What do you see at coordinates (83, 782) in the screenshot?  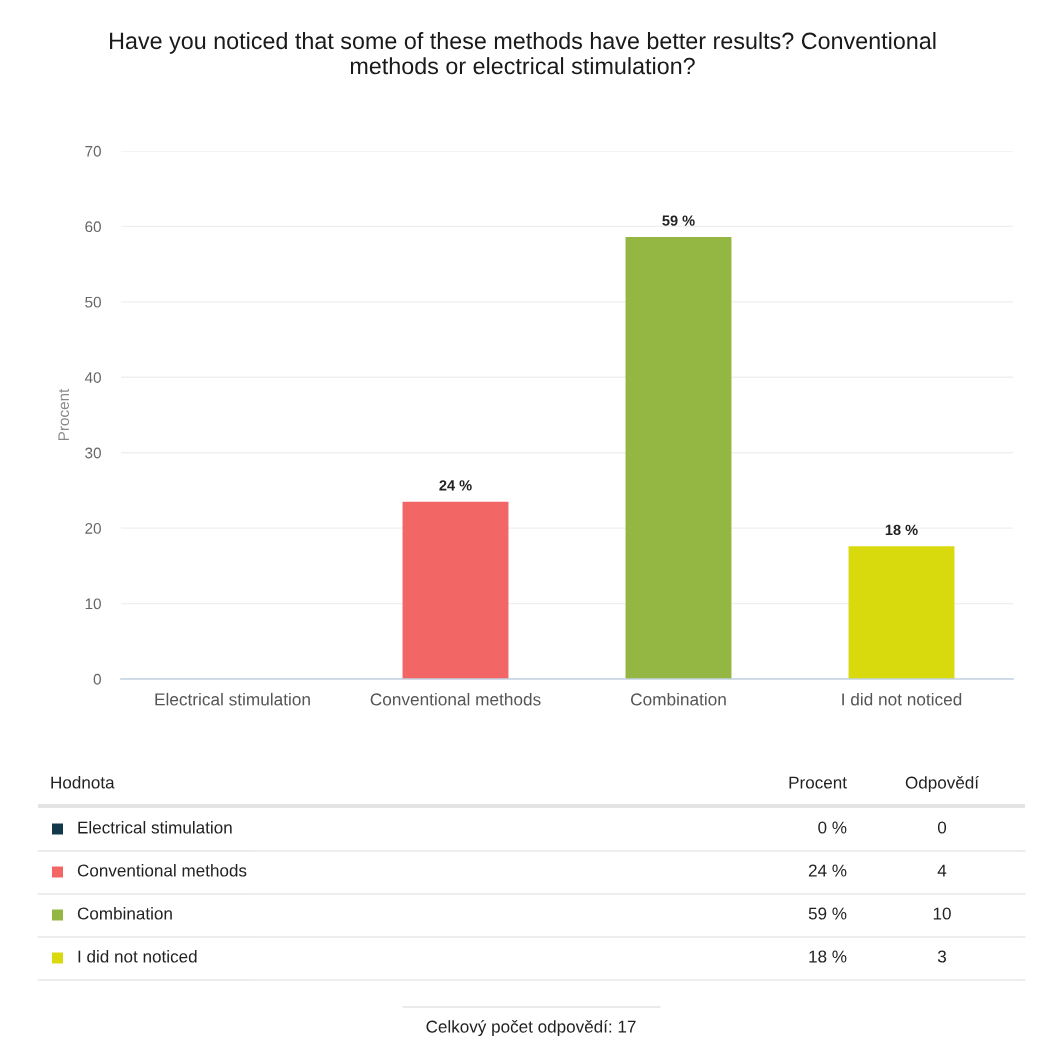 I see `legend-title: Hodnota` at bounding box center [83, 782].